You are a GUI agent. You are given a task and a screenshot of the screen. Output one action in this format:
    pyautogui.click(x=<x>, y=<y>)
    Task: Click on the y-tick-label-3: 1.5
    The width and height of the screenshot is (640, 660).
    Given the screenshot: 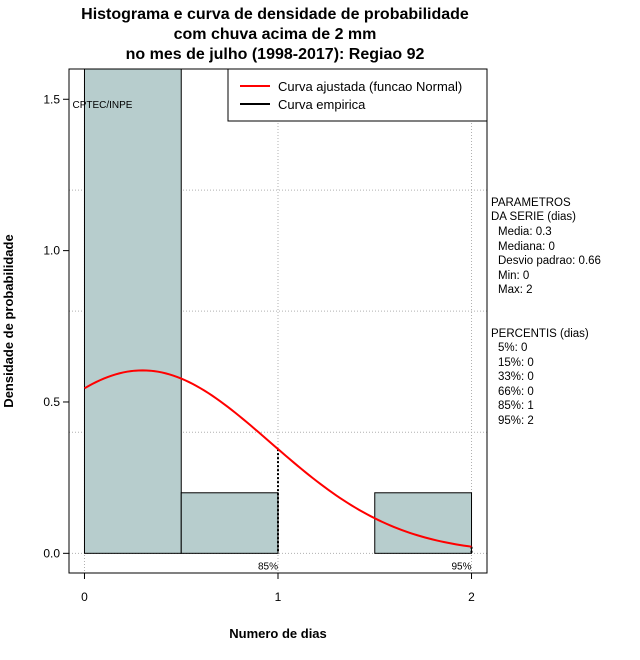 What is the action you would take?
    pyautogui.click(x=51, y=99)
    